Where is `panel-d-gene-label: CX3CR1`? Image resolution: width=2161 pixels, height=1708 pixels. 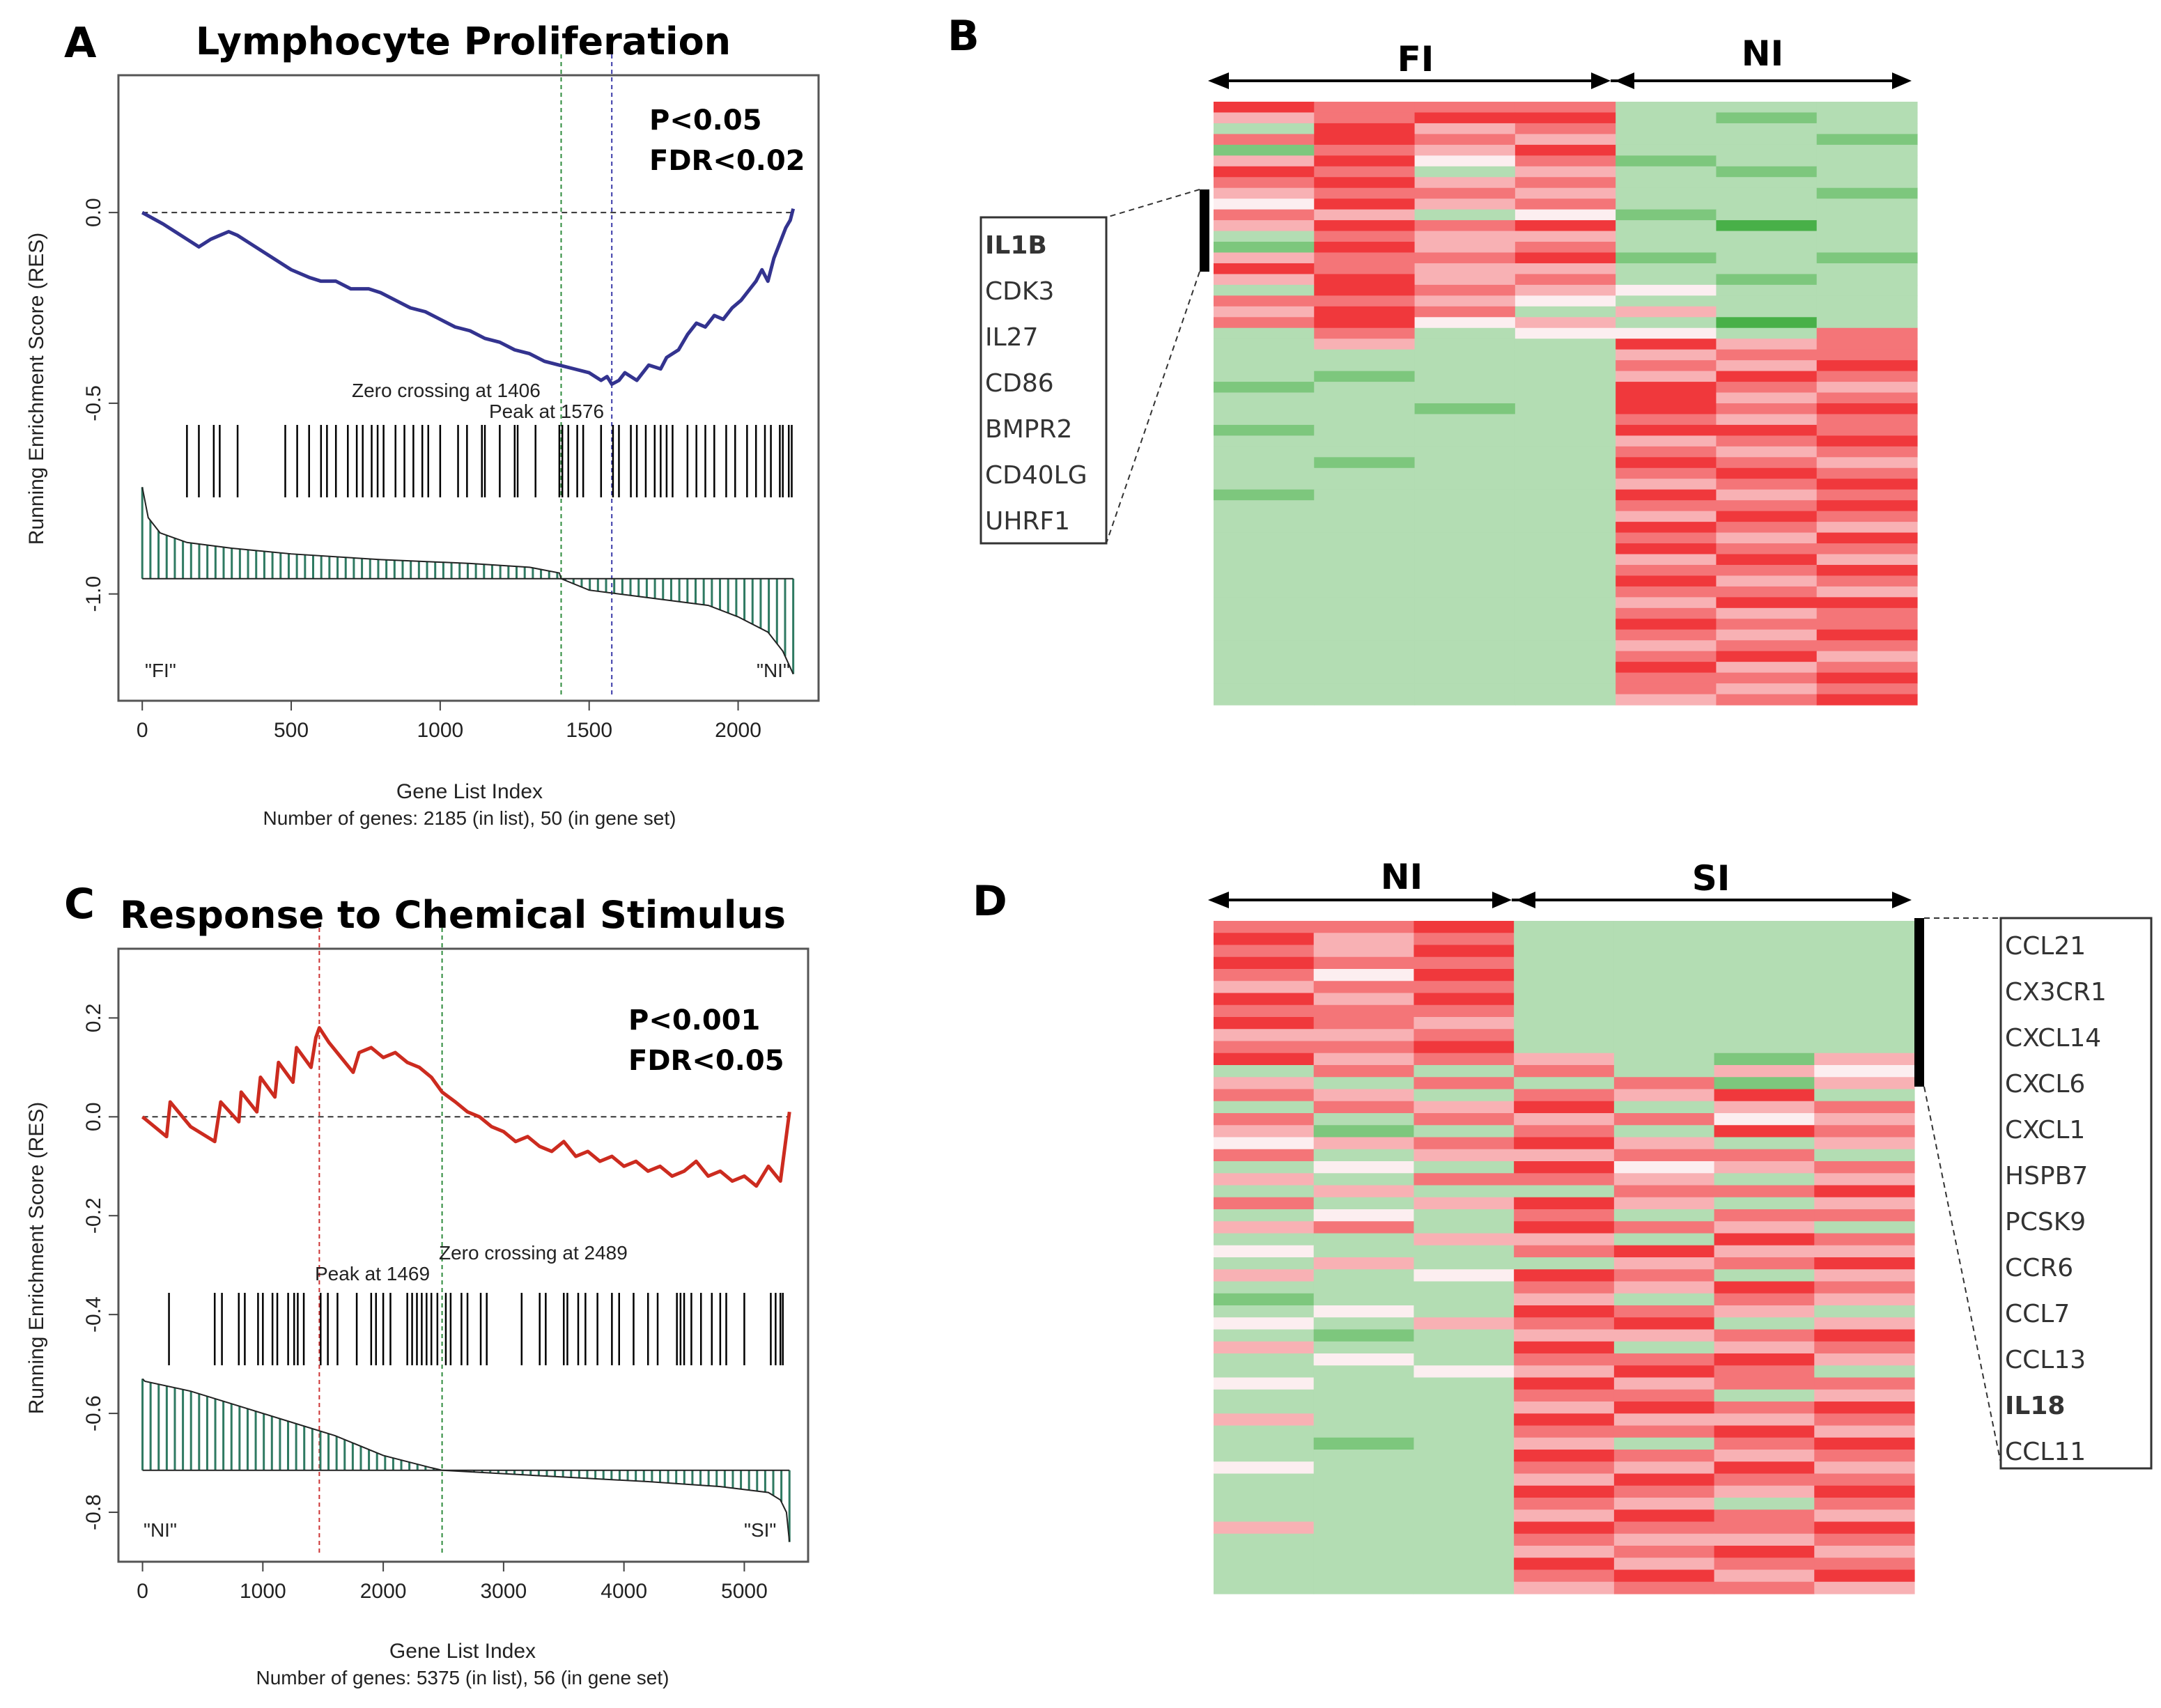 panel-d-gene-label: CX3CR1 is located at coordinates (2056, 992).